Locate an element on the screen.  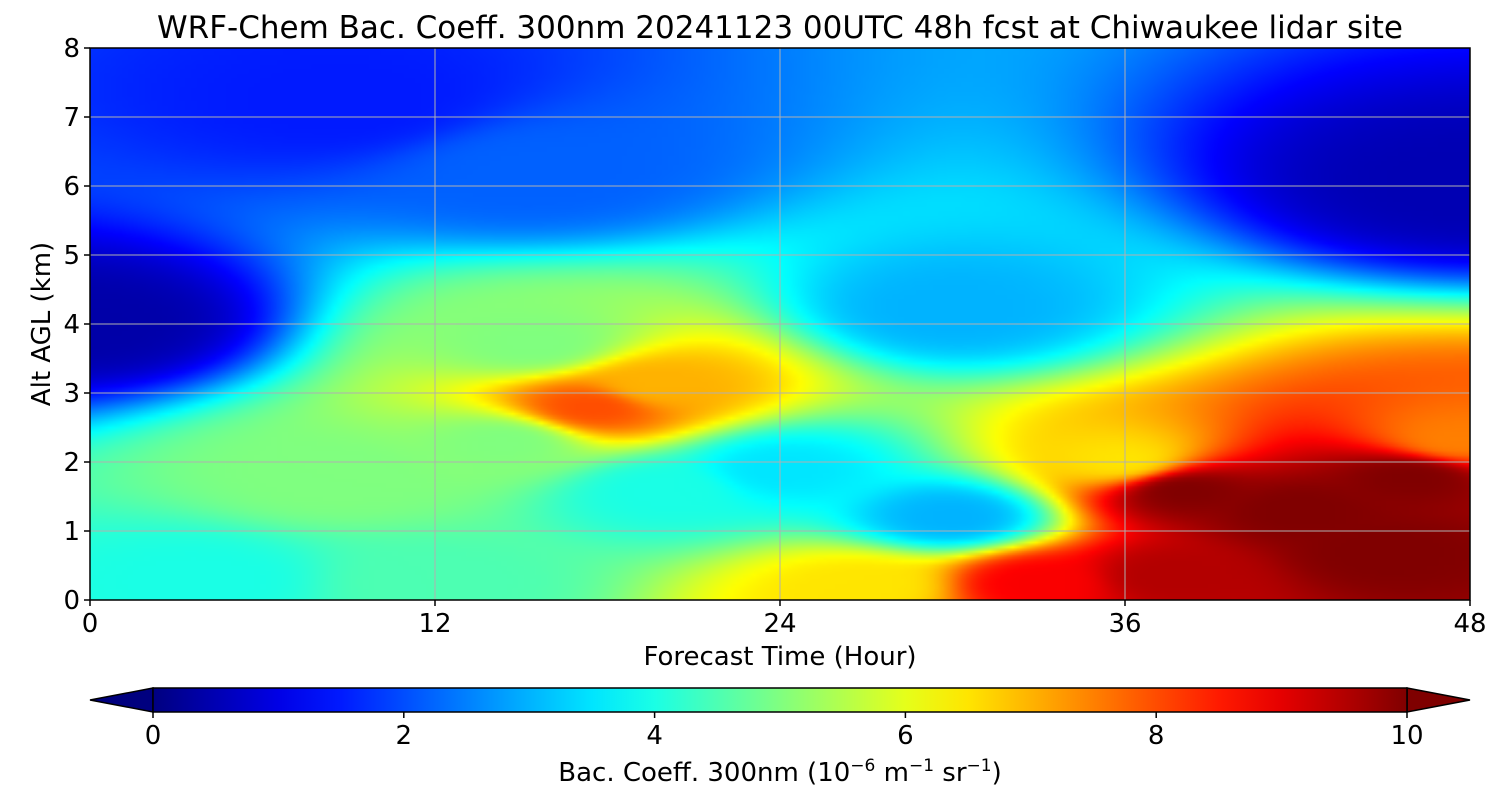
x-axis-label: Forecast Time (Hour) is located at coordinates (779, 657).